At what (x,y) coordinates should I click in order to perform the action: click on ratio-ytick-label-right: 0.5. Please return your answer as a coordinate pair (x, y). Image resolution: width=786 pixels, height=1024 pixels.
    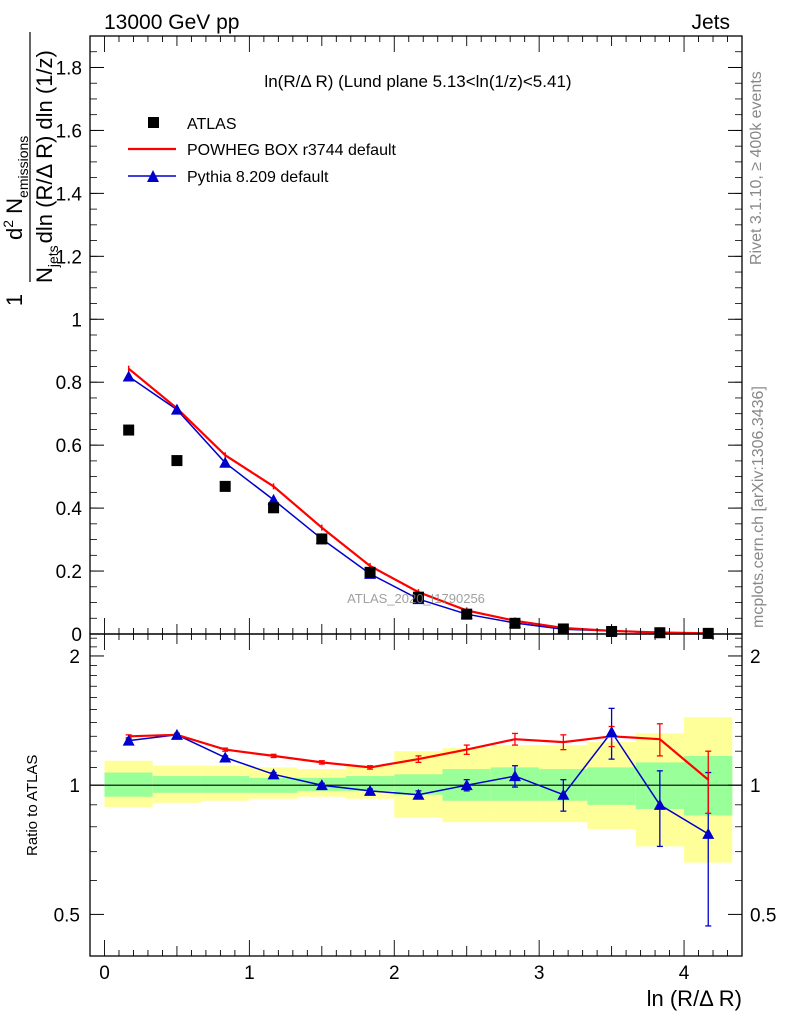
    Looking at the image, I should click on (763, 915).